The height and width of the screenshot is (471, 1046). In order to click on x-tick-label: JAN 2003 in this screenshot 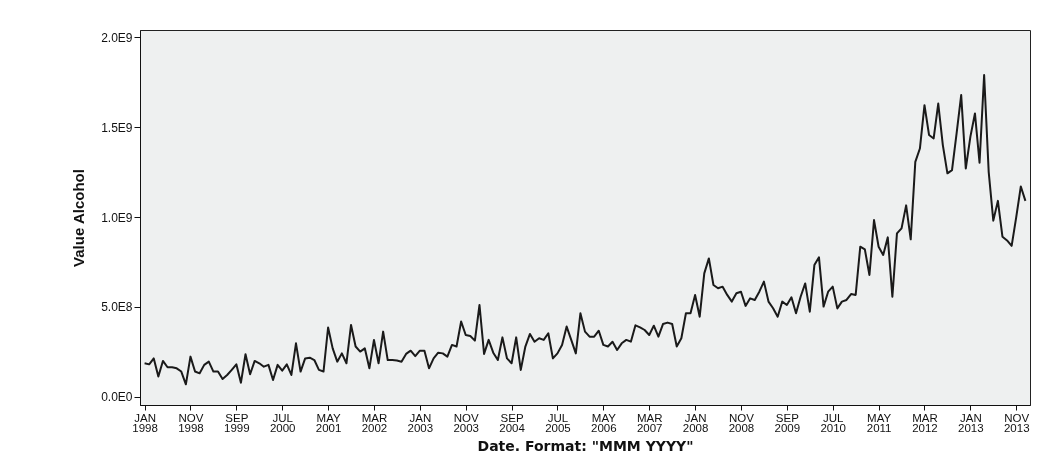, I will do `click(420, 422)`.